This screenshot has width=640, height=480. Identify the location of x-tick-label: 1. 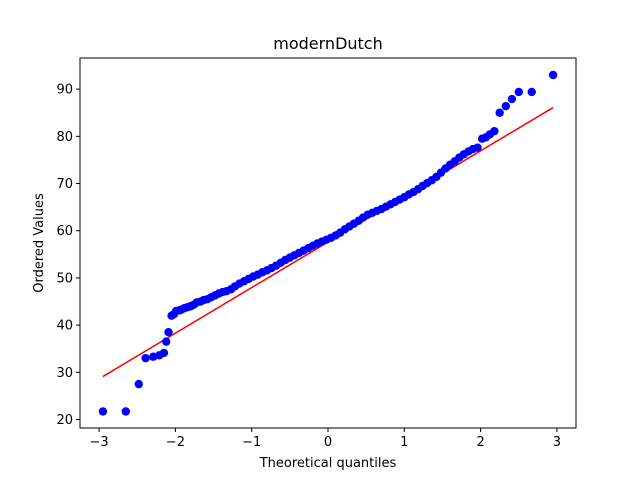
(404, 442).